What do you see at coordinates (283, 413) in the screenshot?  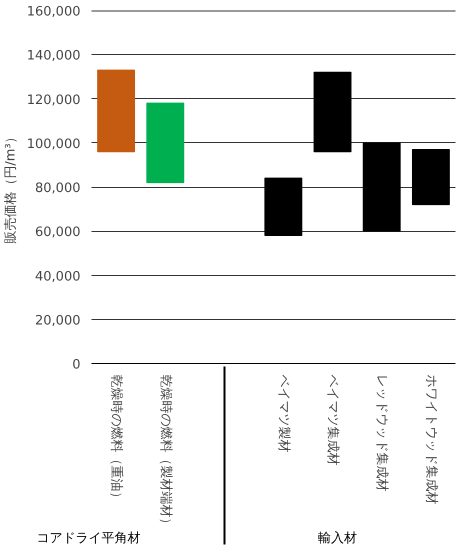 I see `x-tick-label: ベイマツ製材` at bounding box center [283, 413].